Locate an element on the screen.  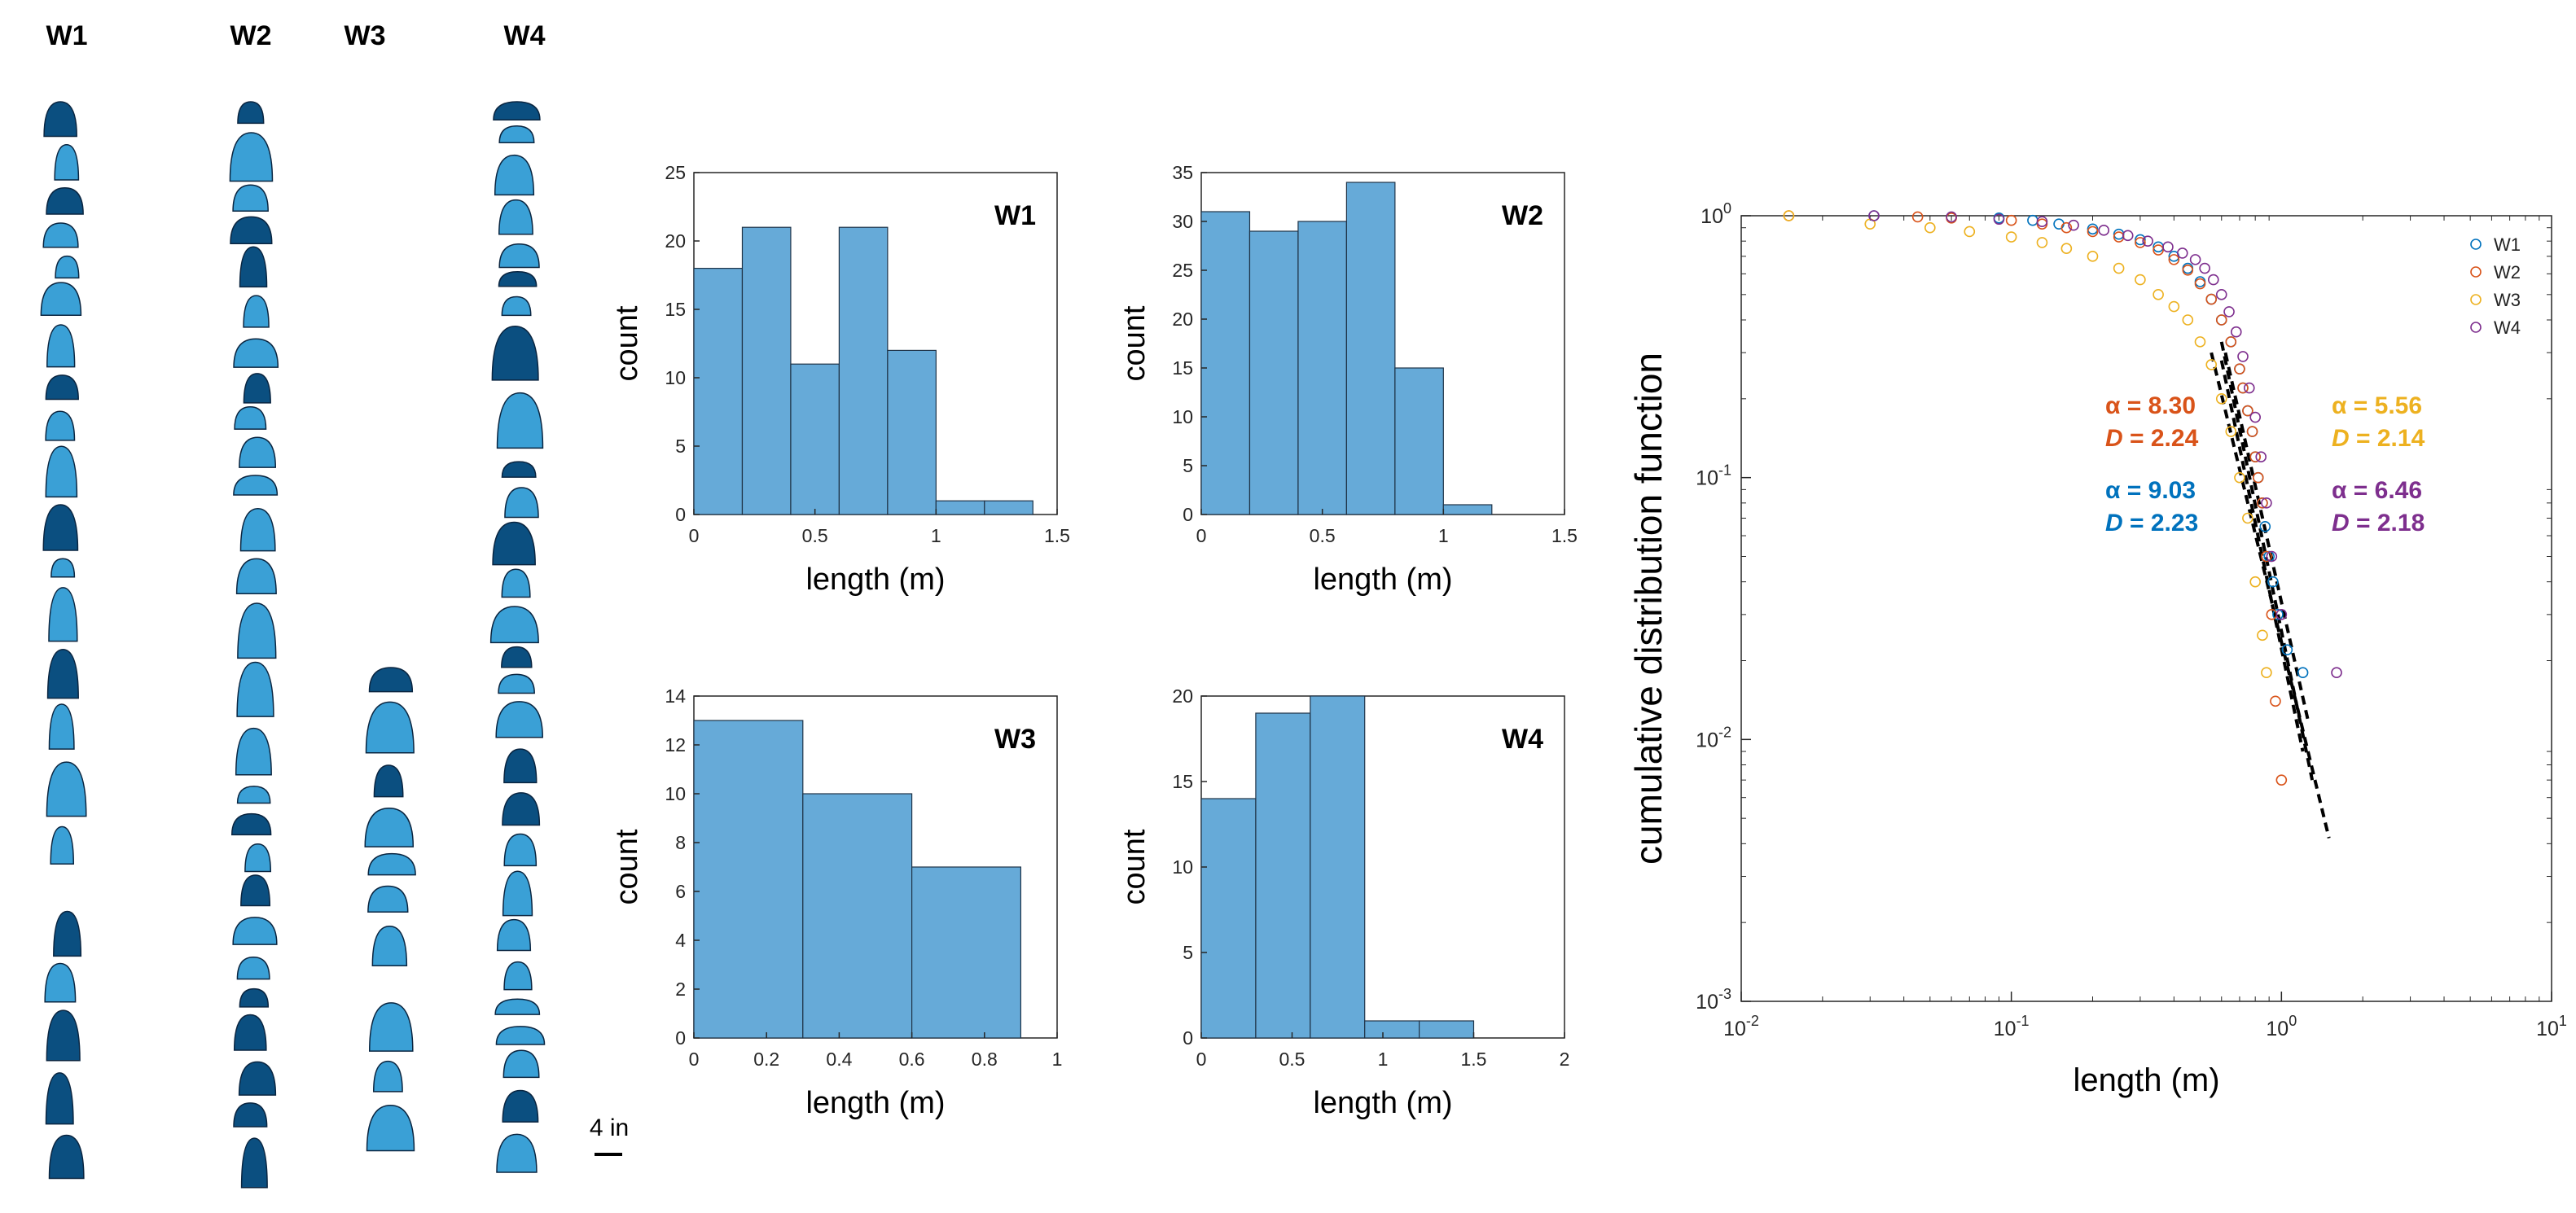
legend-label-W2: W2 is located at coordinates (2507, 272).